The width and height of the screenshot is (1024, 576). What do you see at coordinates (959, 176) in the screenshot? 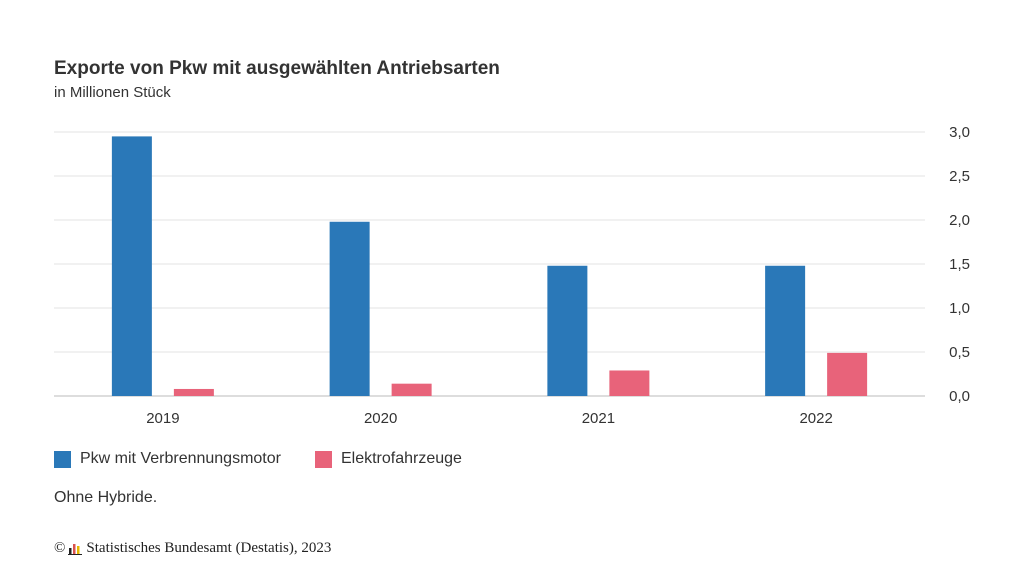
I see `y-tick-label: 2,5` at bounding box center [959, 176].